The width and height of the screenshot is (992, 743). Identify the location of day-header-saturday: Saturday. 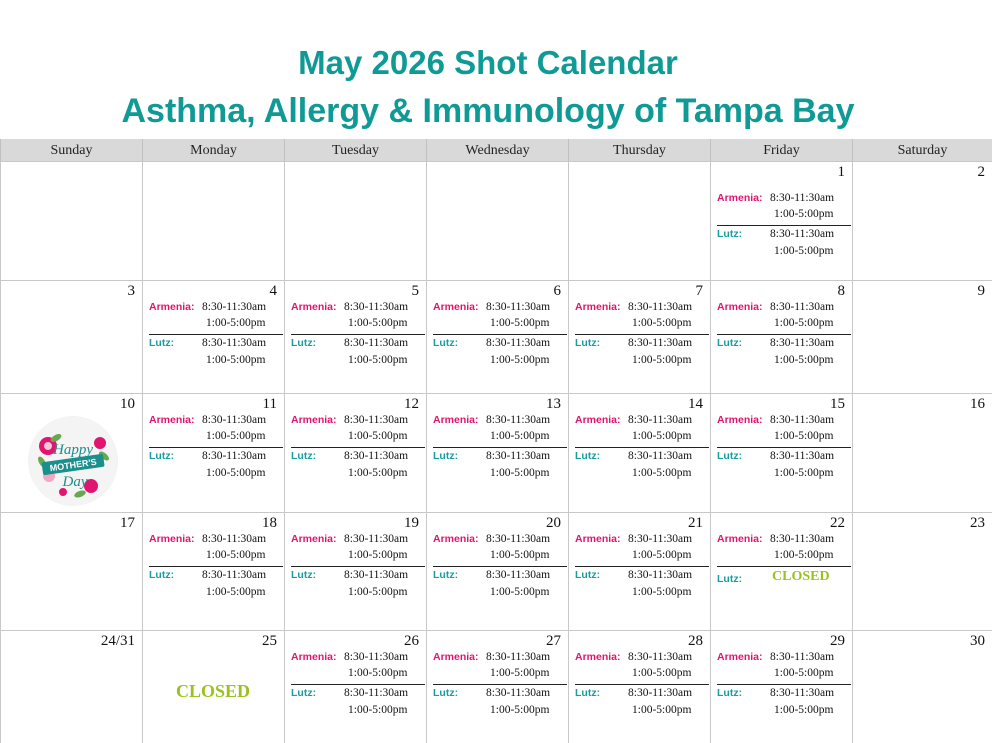
(922, 150).